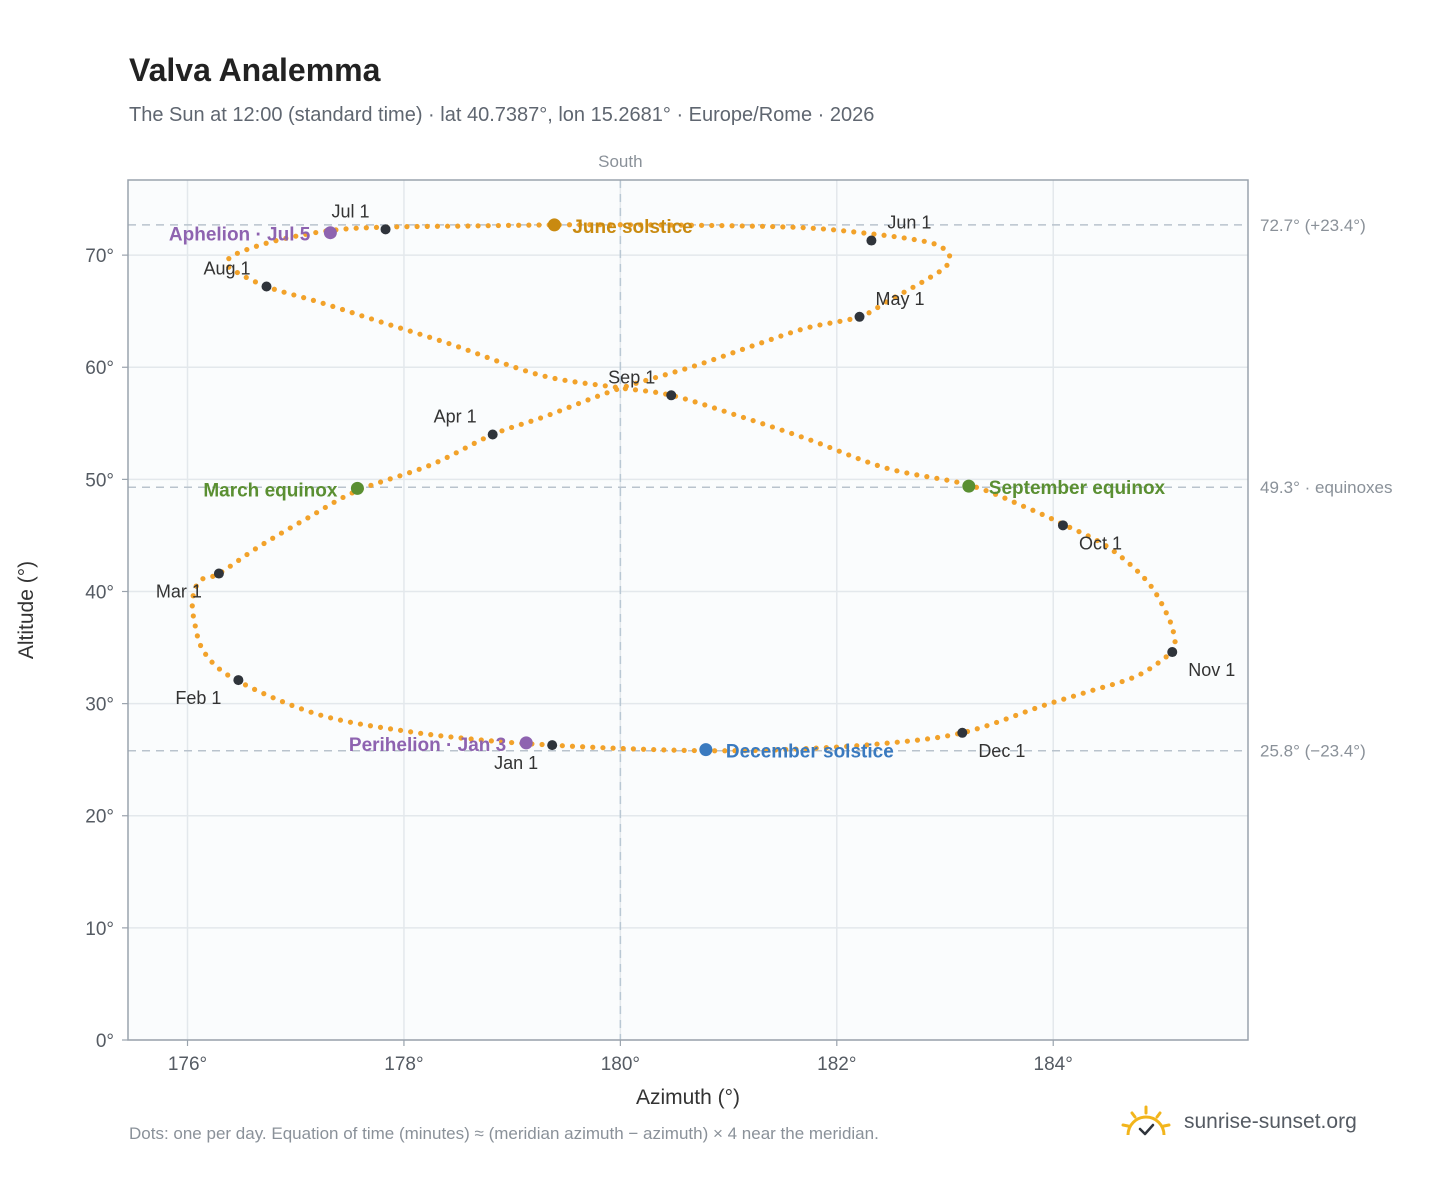 The height and width of the screenshot is (1188, 1448). I want to click on brand: sunrise-sunset.org, so click(1238, 1122).